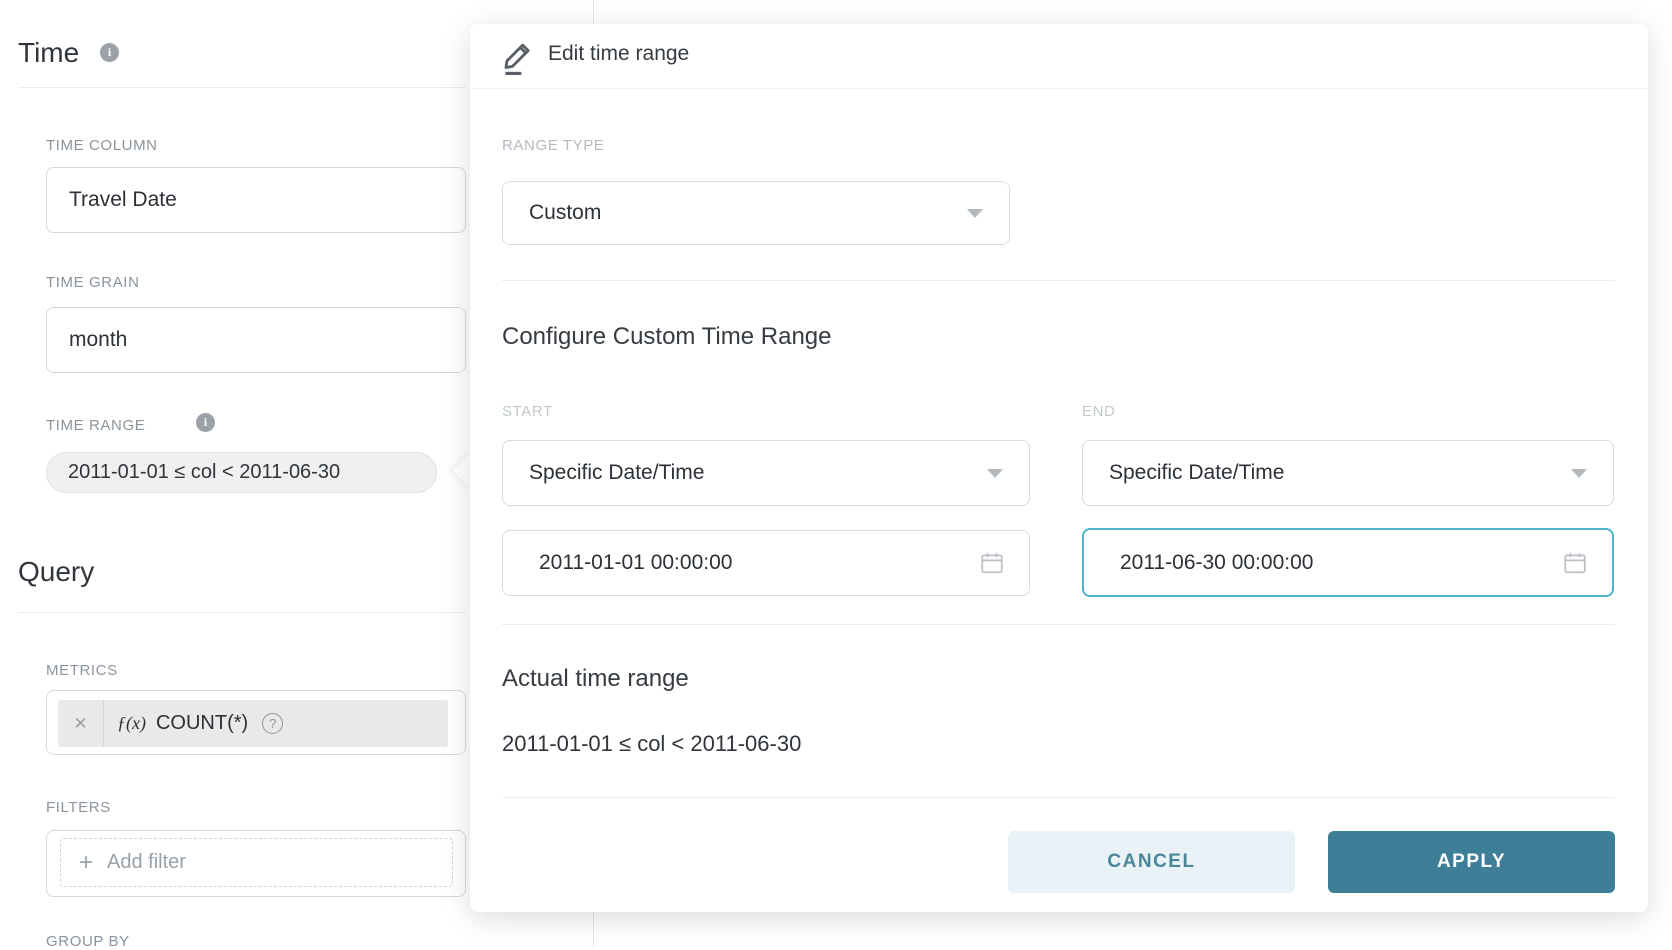 The width and height of the screenshot is (1672, 950). What do you see at coordinates (1323, 562) in the screenshot?
I see `end-datetime-input` at bounding box center [1323, 562].